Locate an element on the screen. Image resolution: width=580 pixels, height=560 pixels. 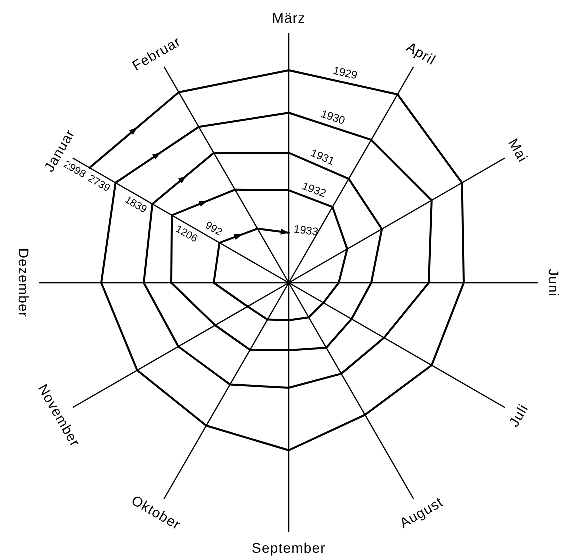
spoke-label: März is located at coordinates (289, 18).